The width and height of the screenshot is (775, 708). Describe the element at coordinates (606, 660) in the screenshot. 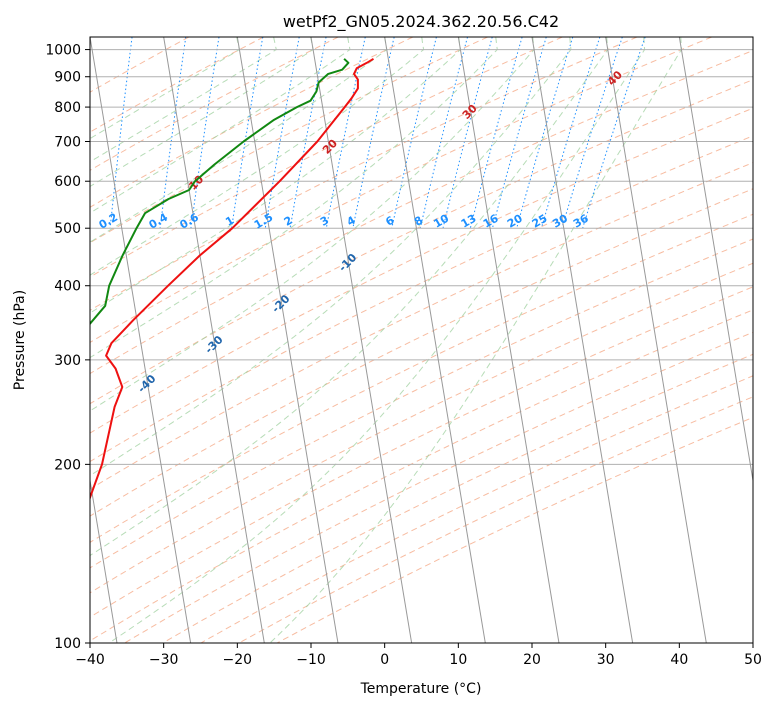

I see `x-tick-label: 30` at that location.